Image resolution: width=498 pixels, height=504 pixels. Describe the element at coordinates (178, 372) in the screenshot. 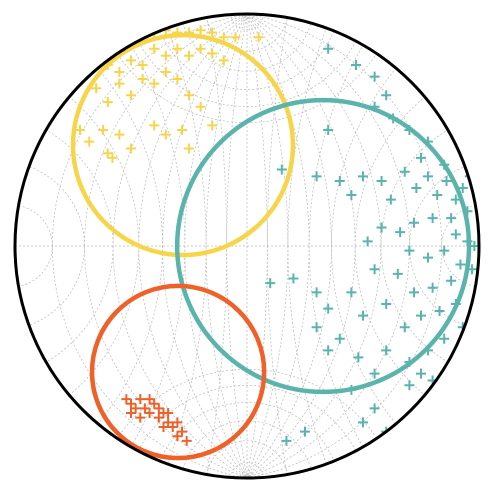

I see `small-circle` at that location.